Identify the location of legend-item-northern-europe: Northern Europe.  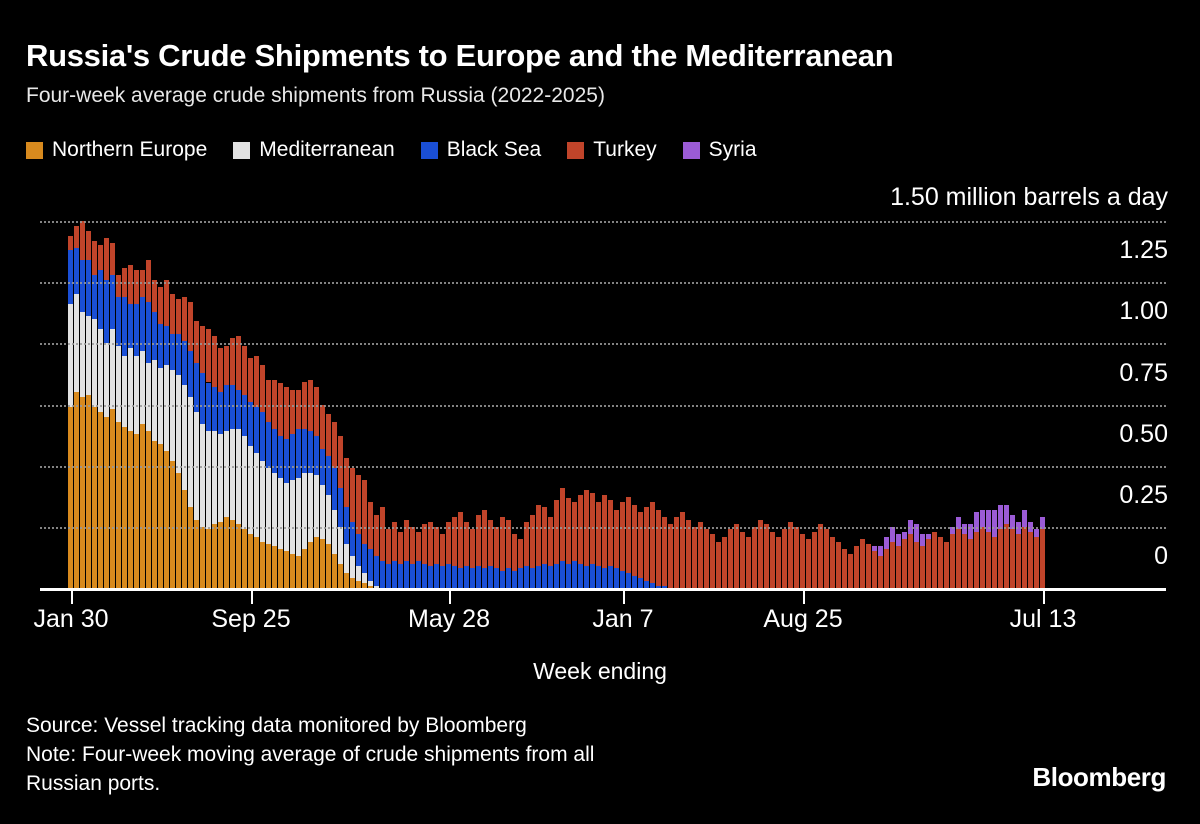
(116, 150).